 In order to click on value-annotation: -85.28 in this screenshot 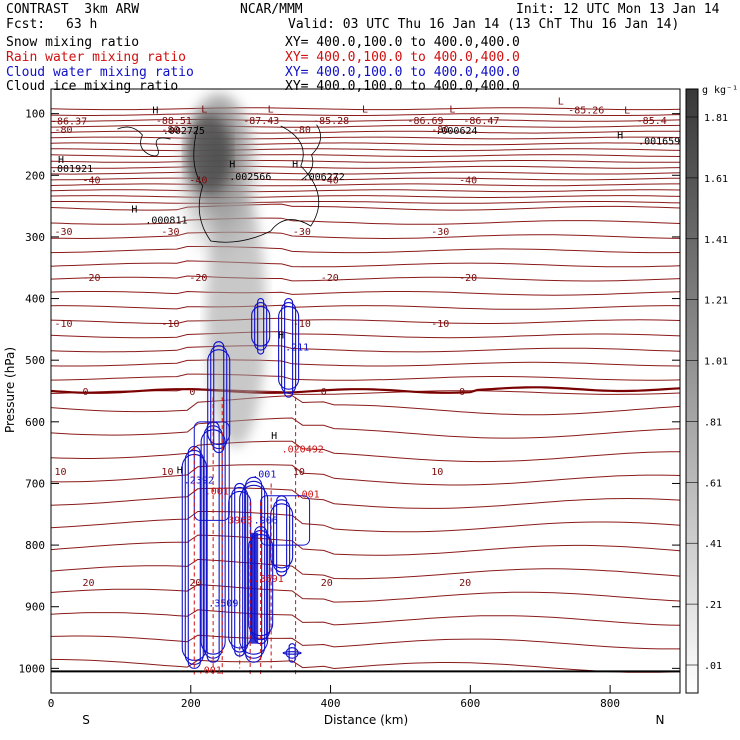, I will do `click(331, 121)`.